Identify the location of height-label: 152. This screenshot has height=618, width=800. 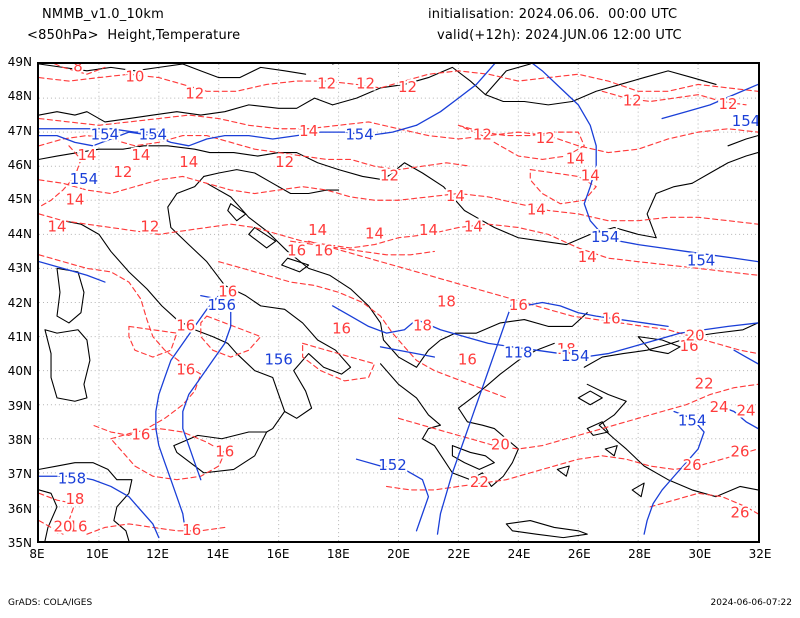
(392, 465).